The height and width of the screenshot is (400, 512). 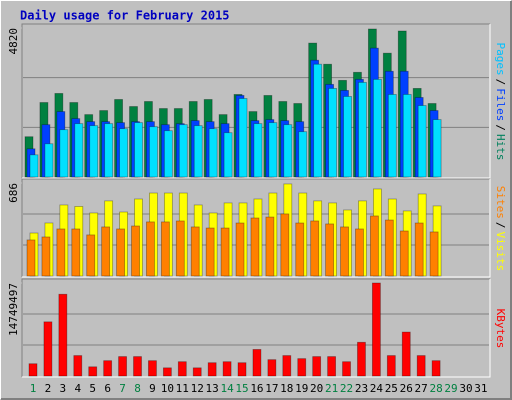 I want to click on legend: Sites / Visits, so click(x=500, y=229).